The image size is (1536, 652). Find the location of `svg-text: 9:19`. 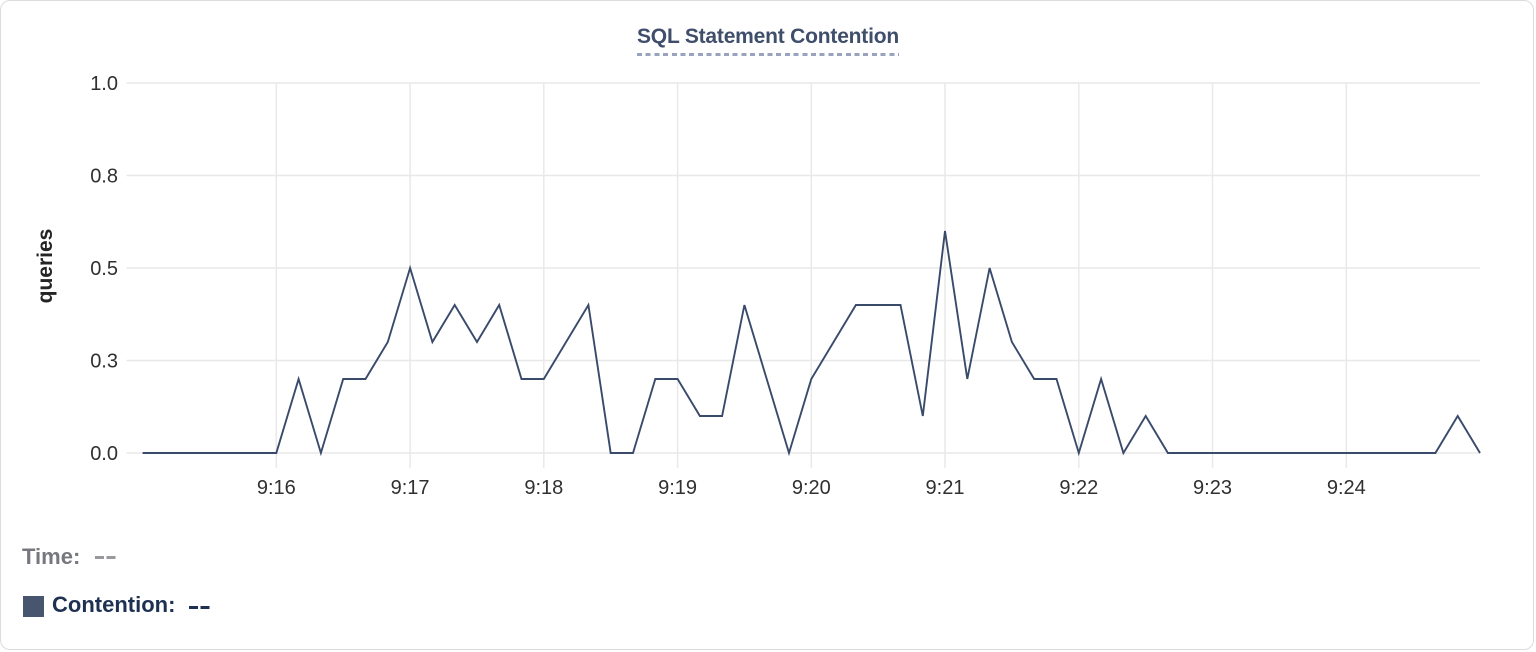

svg-text: 9:19 is located at coordinates (677, 488).